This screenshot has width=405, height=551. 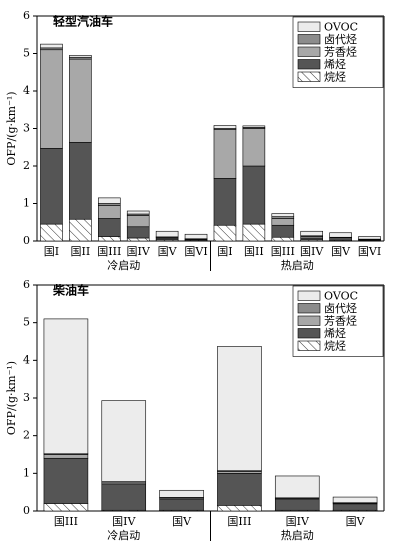 What do you see at coordinates (11, 398) in the screenshot?
I see `y-axis-label: OFP/(g·km⁻¹)` at bounding box center [11, 398].